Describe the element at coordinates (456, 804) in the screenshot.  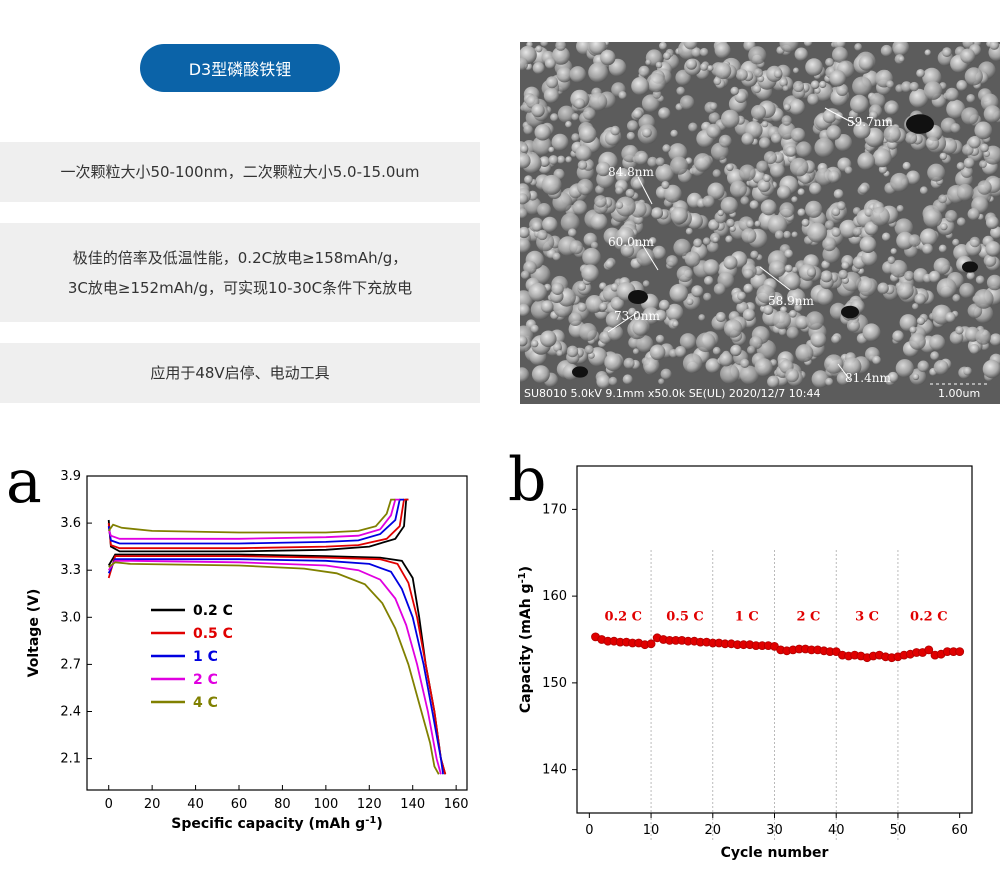
I see `x-tick-label: 160` at that location.